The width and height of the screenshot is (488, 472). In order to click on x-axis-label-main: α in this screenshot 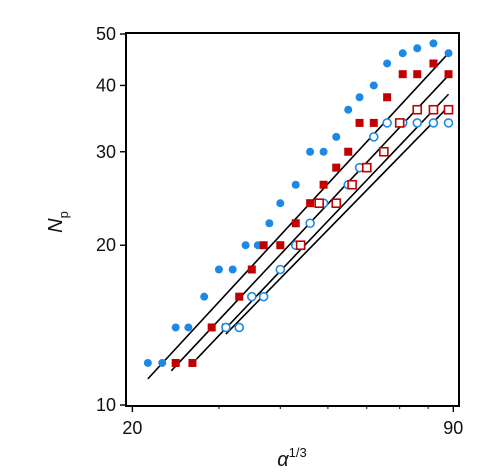, I will do `click(283, 460)`.